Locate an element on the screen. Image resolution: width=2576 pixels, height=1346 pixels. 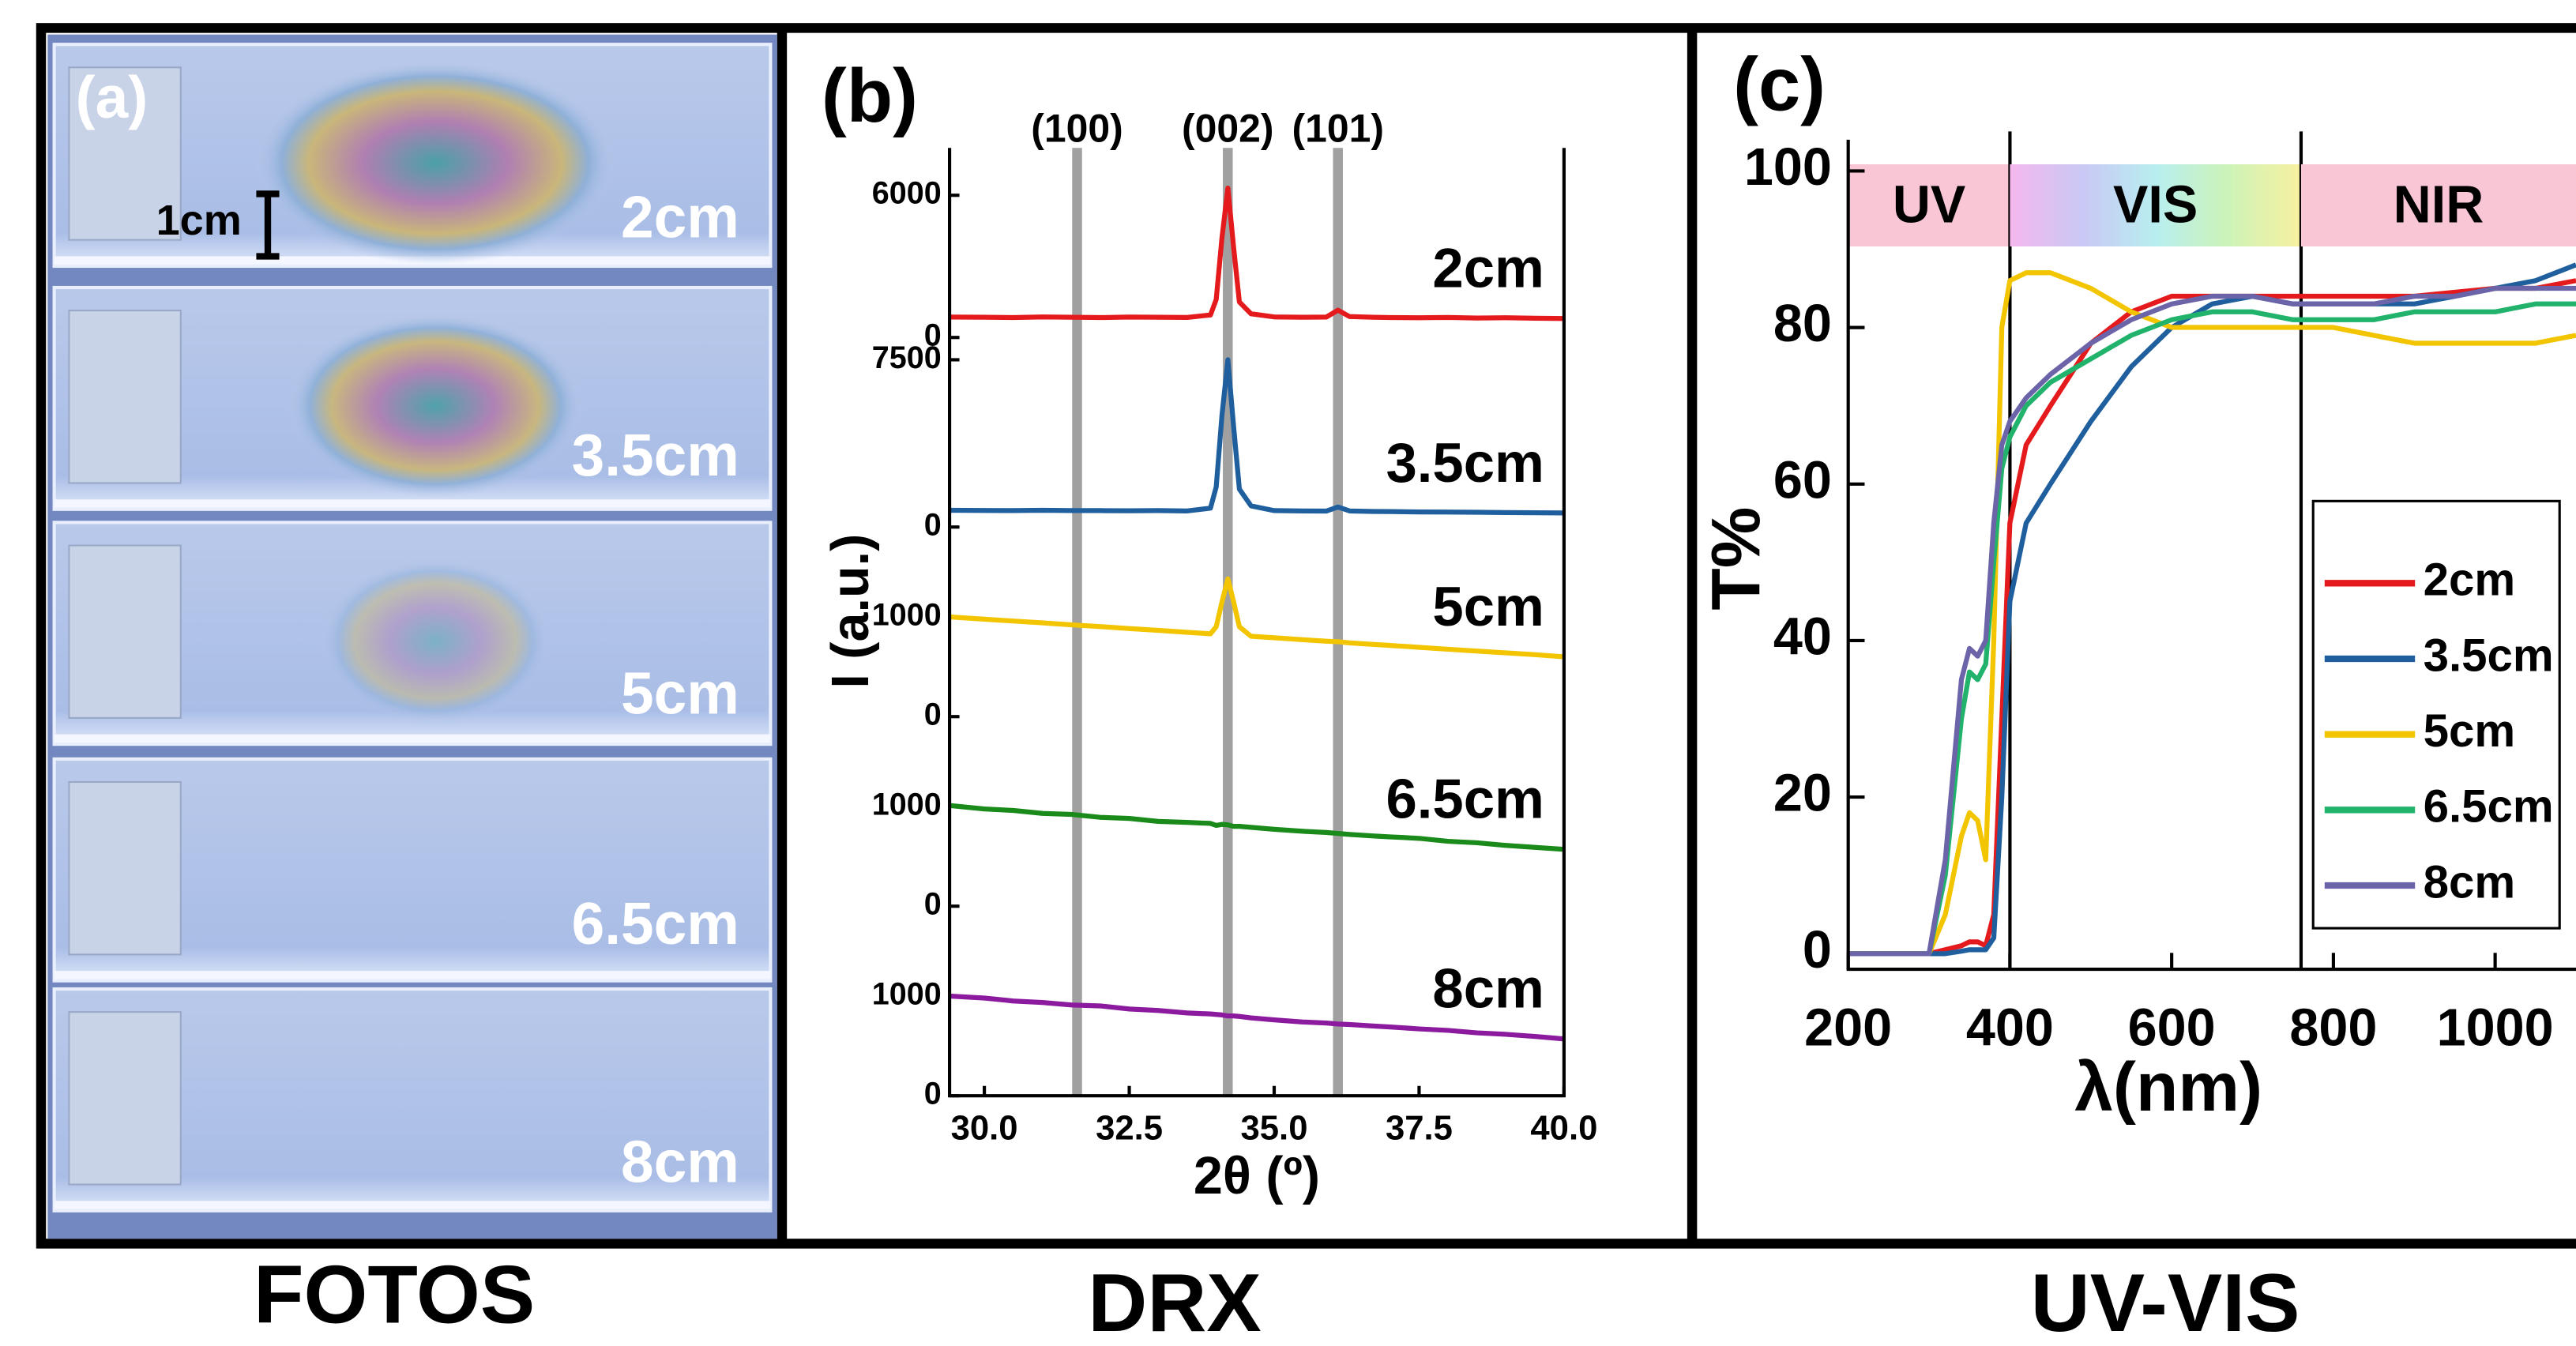
caption: FOTOS is located at coordinates (395, 1295).